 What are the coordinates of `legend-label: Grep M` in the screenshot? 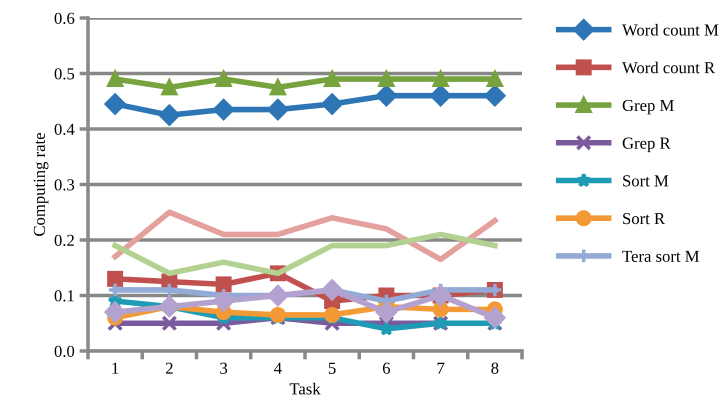 It's located at (648, 107).